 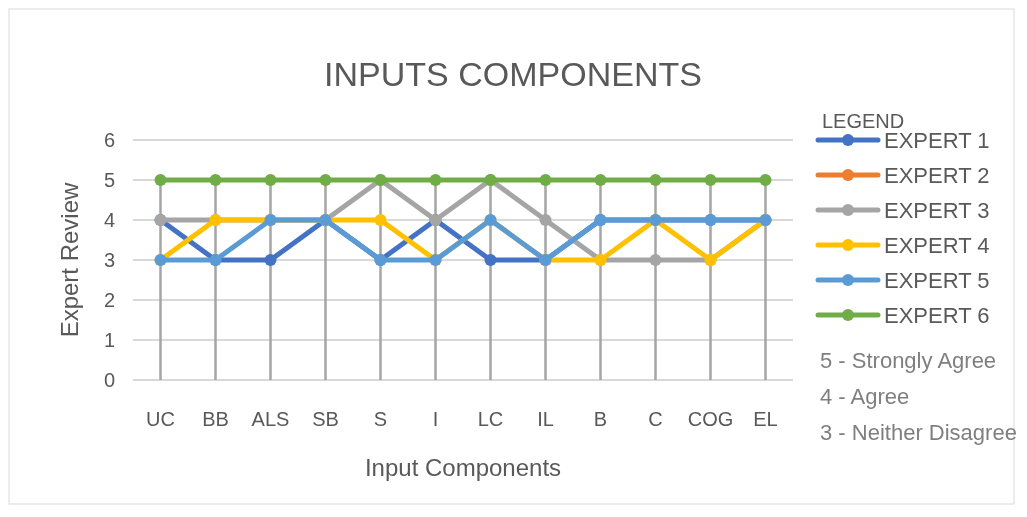 What do you see at coordinates (655, 419) in the screenshot?
I see `x-tick-label: C` at bounding box center [655, 419].